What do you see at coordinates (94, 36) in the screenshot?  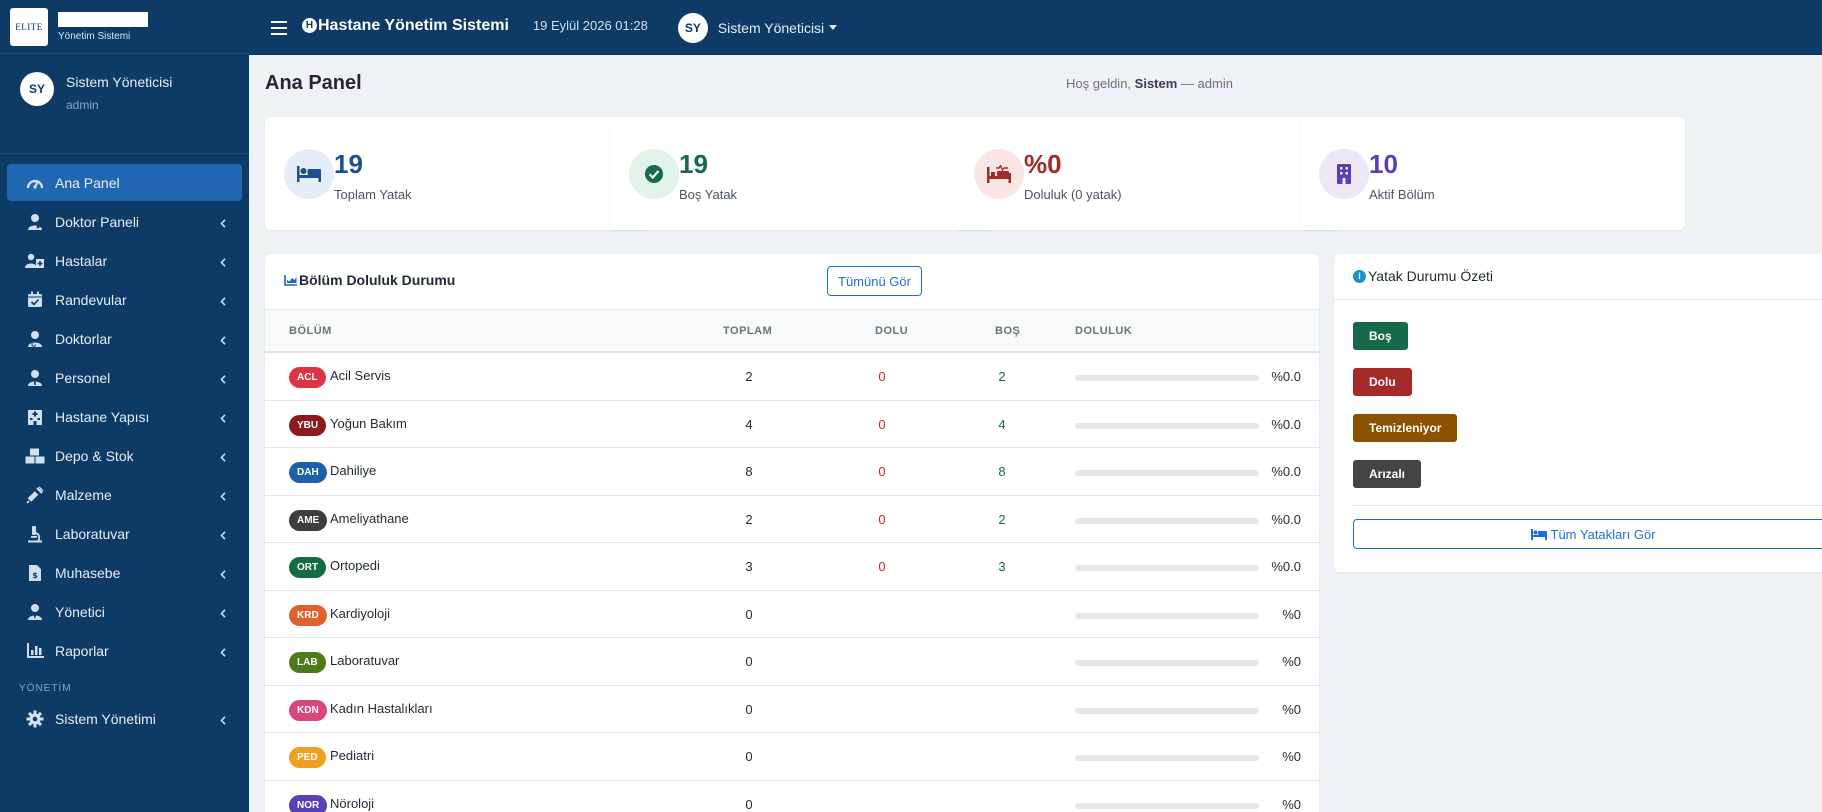 I see `brand-subtitle: Yönetim Sistemi` at bounding box center [94, 36].